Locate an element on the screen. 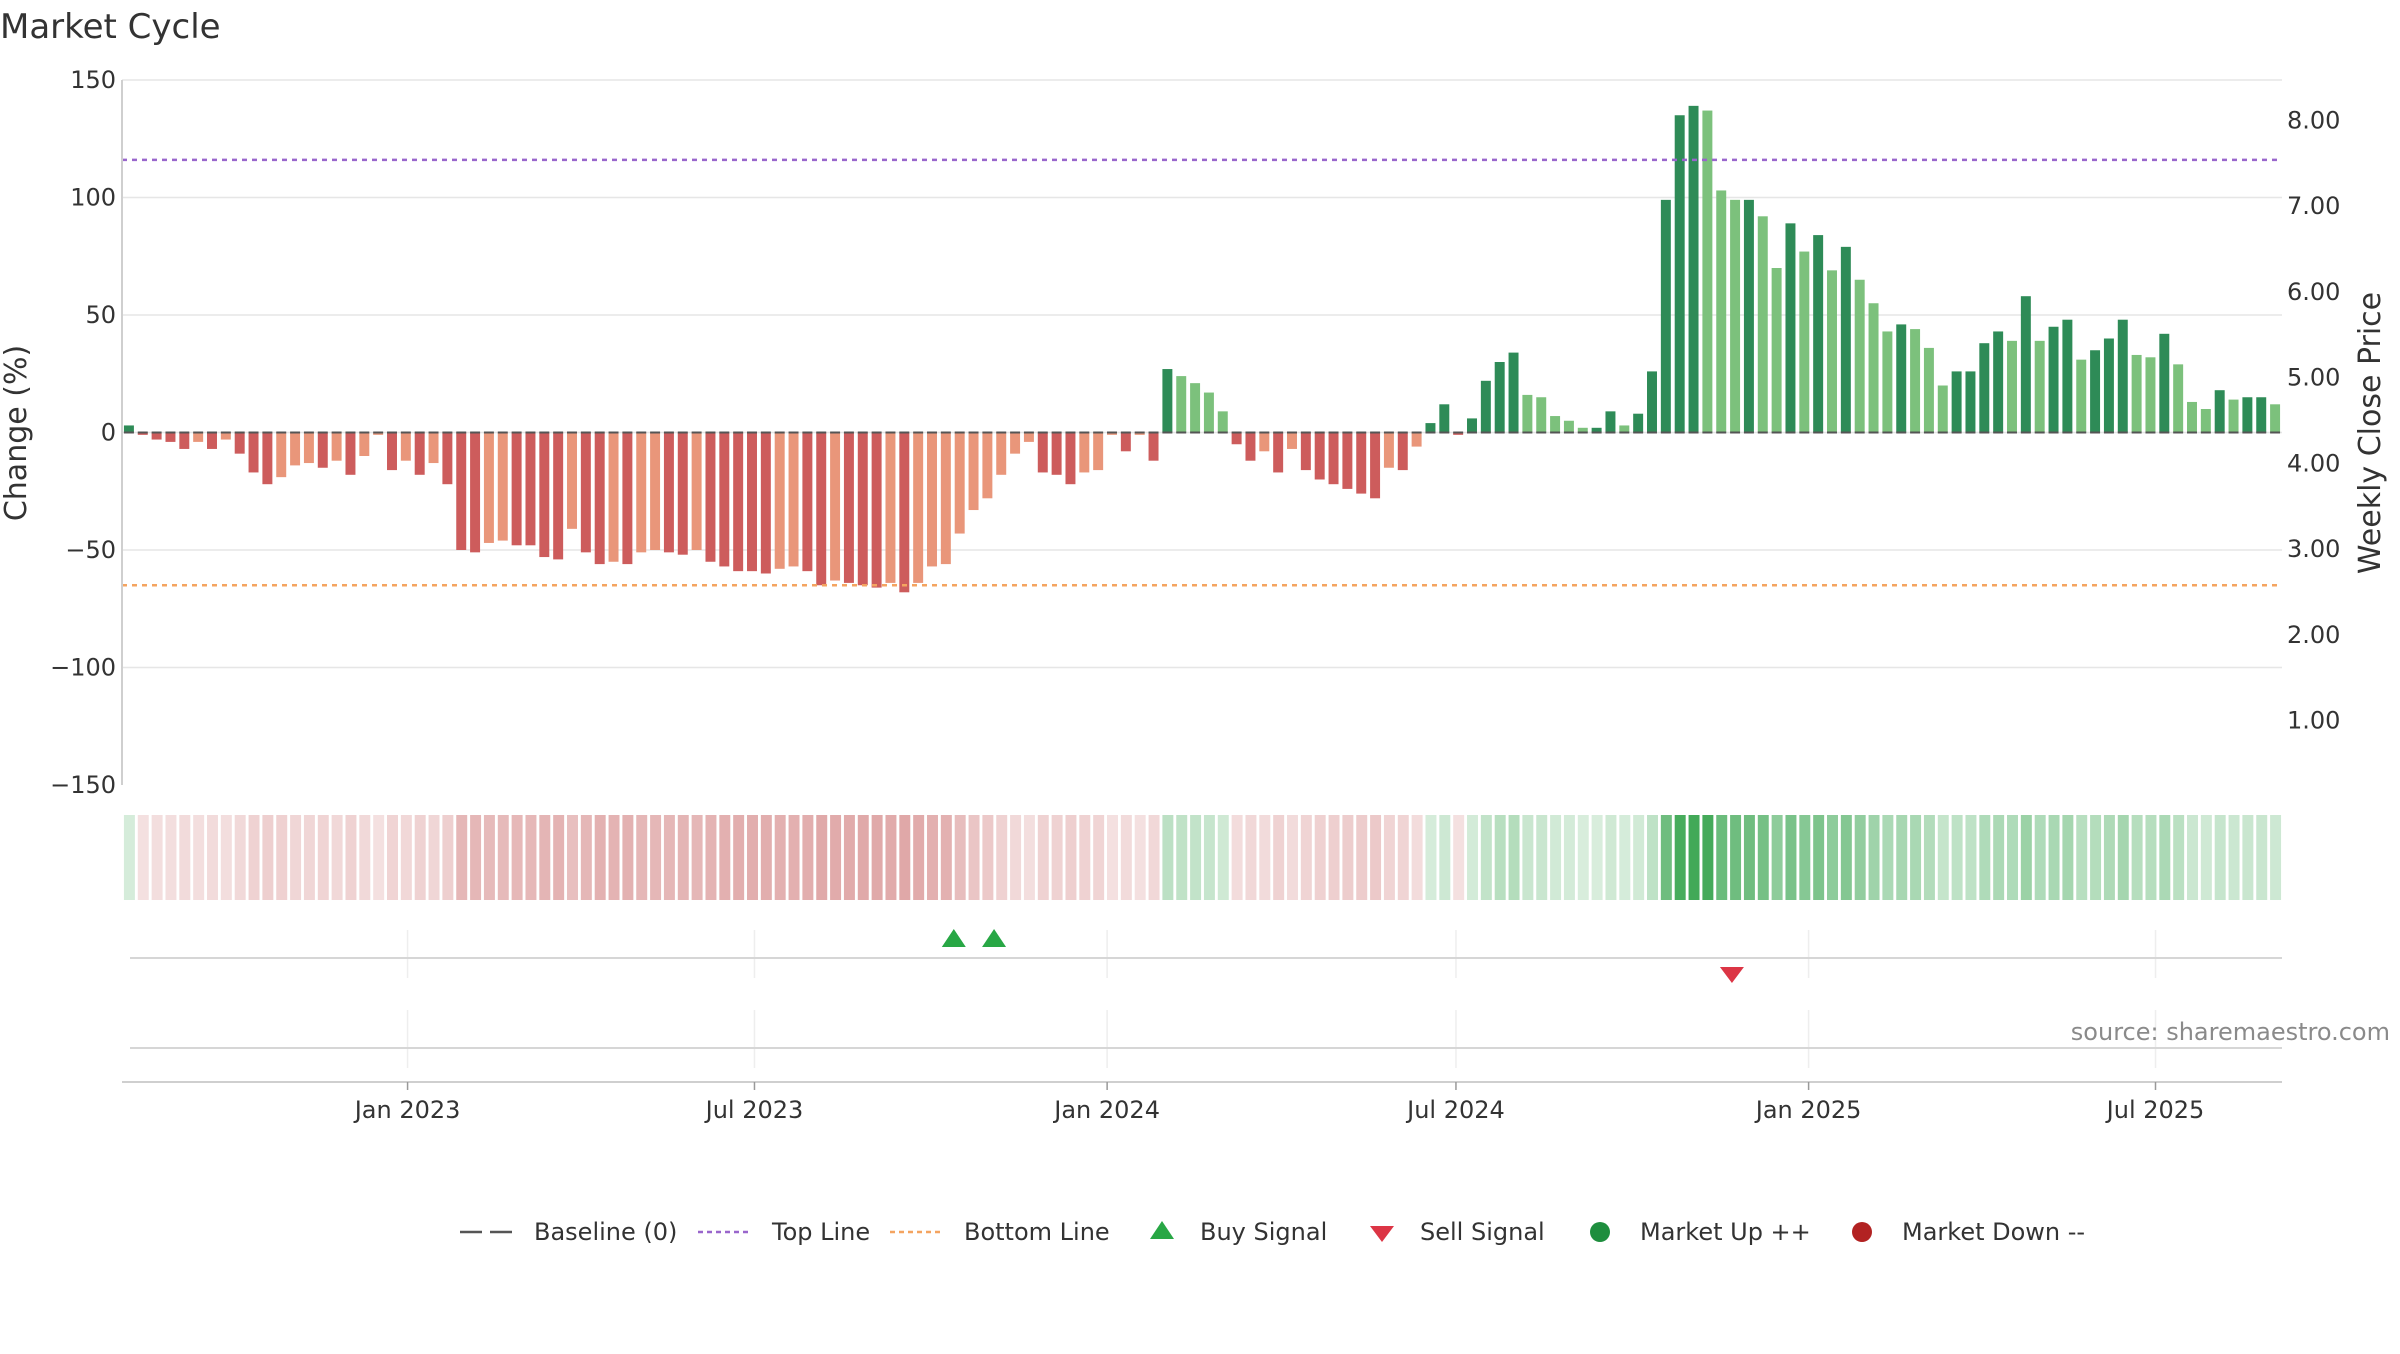  x-tick-label: Jan 2024 is located at coordinates (1106, 1110).